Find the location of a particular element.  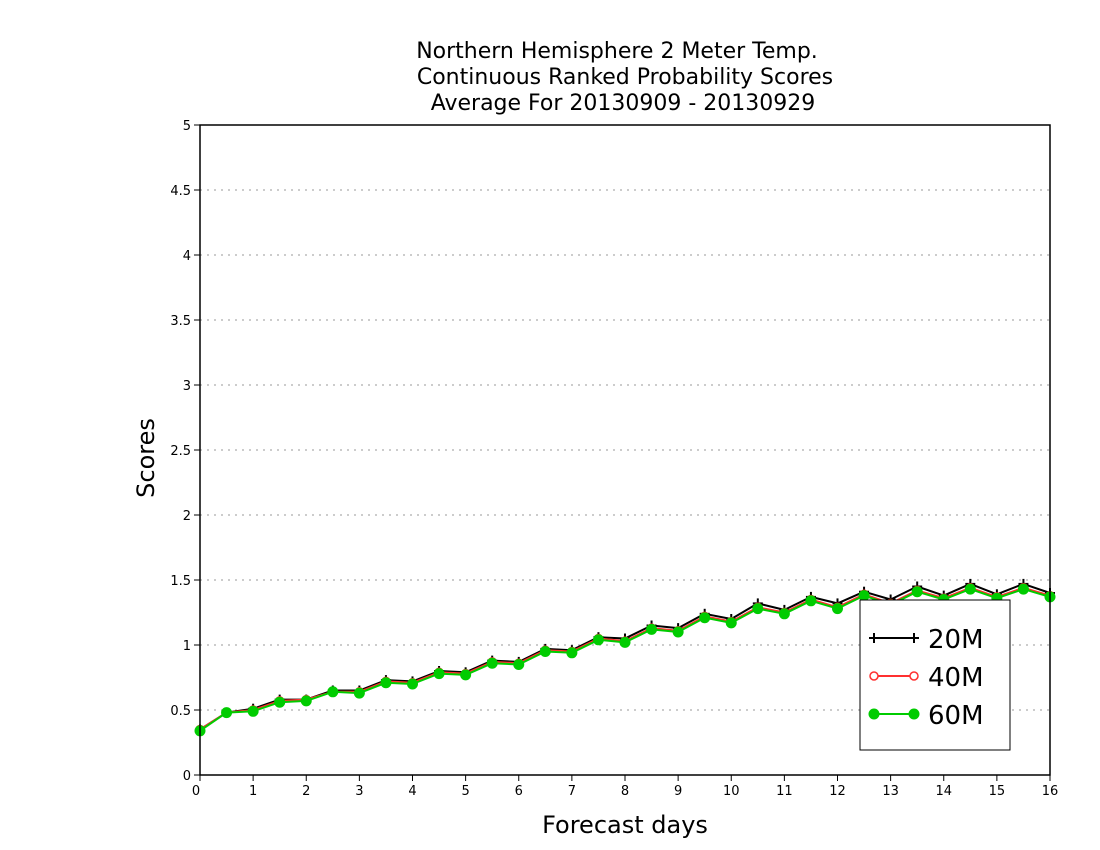

x-tick-label: 11 is located at coordinates (784, 791).